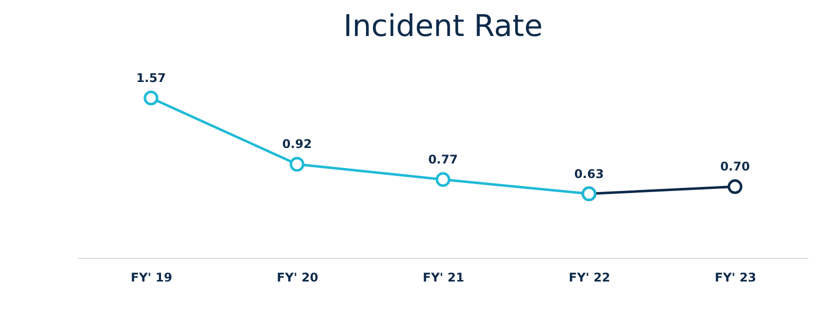 This screenshot has width=824, height=324. I want to click on data-label: 0.63, so click(589, 173).